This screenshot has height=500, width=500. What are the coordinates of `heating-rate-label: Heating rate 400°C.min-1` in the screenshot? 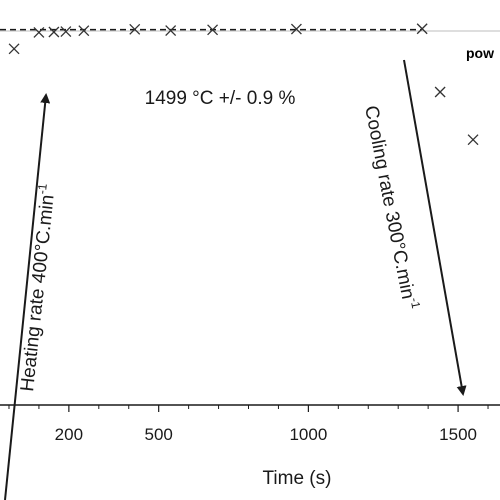 It's located at (37, 287).